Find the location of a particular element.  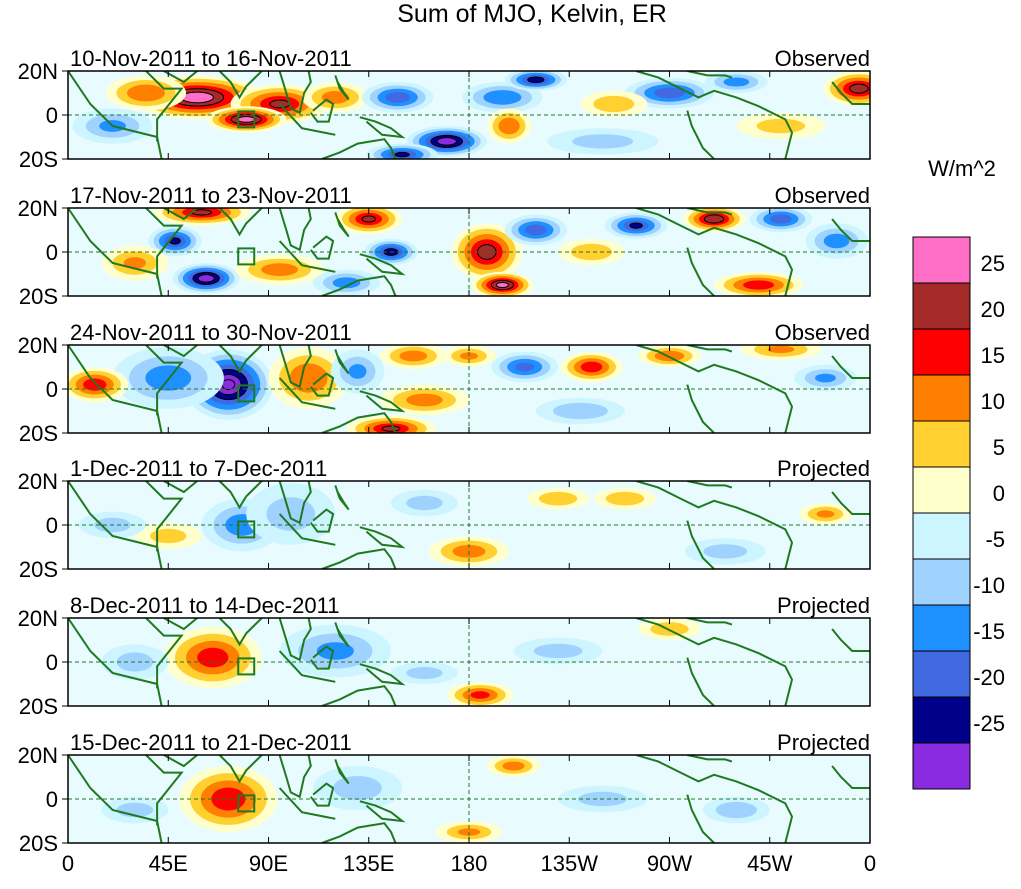

panel-kind-label: Observed is located at coordinates (822, 332).